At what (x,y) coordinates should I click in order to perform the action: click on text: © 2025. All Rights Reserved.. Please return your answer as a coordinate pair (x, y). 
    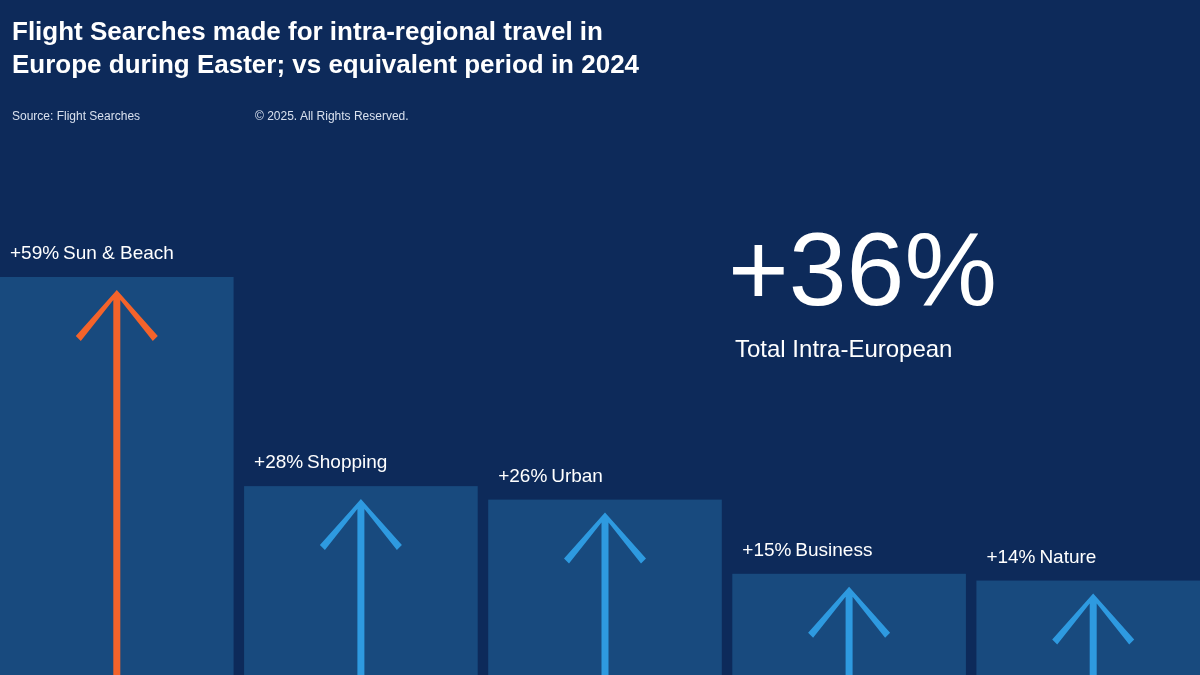
    Looking at the image, I should click on (332, 116).